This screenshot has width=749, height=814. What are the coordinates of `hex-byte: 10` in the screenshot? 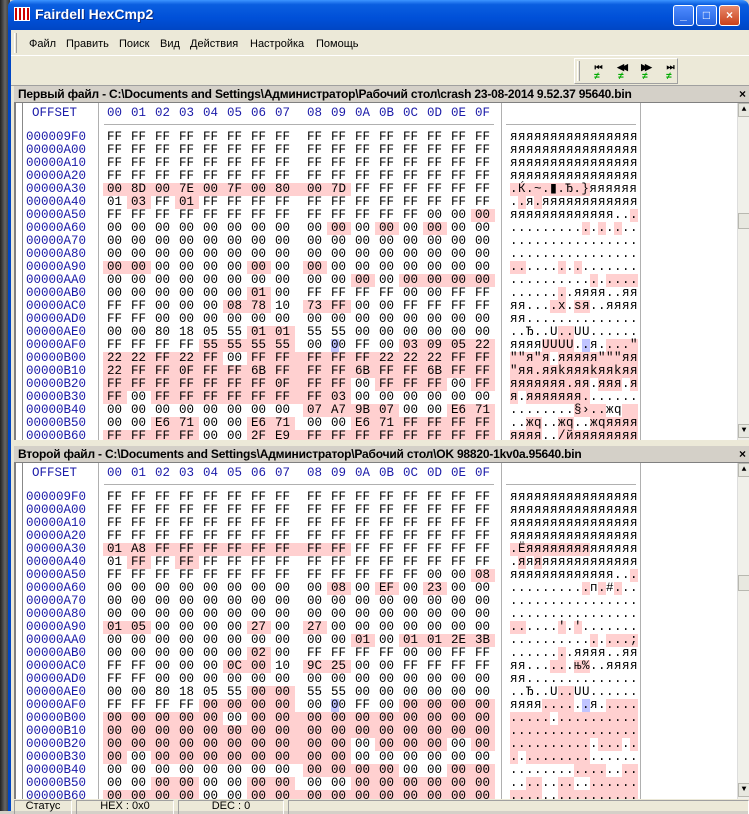 It's located at (283, 306).